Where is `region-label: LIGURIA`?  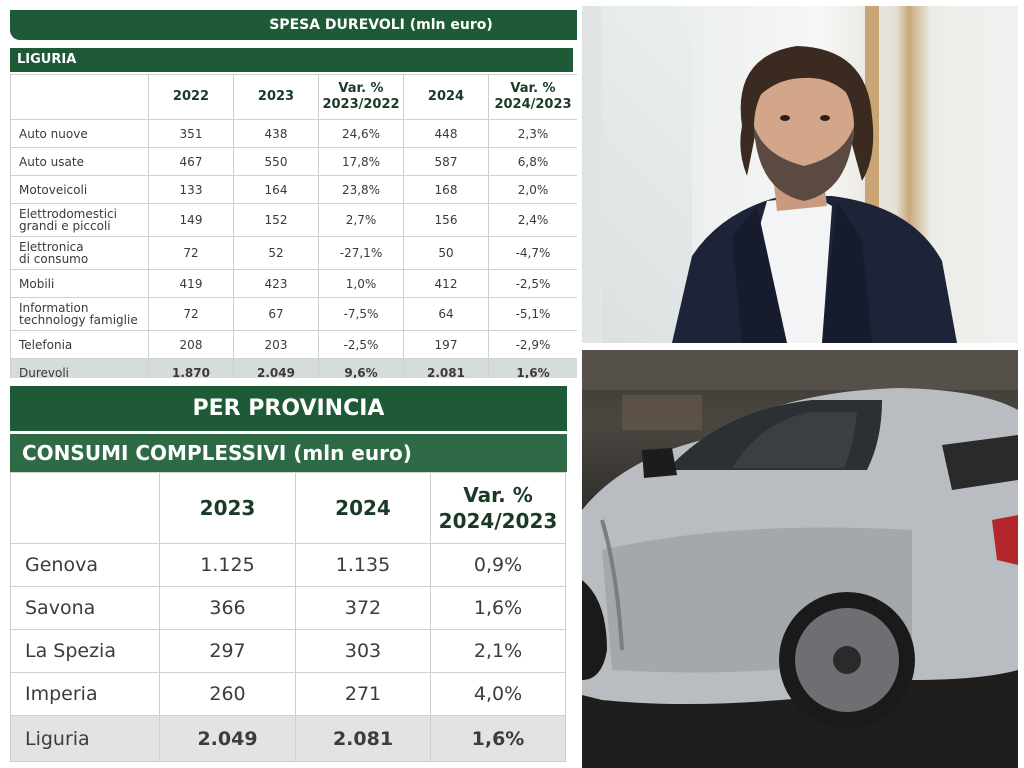
region-label: LIGURIA is located at coordinates (291, 60).